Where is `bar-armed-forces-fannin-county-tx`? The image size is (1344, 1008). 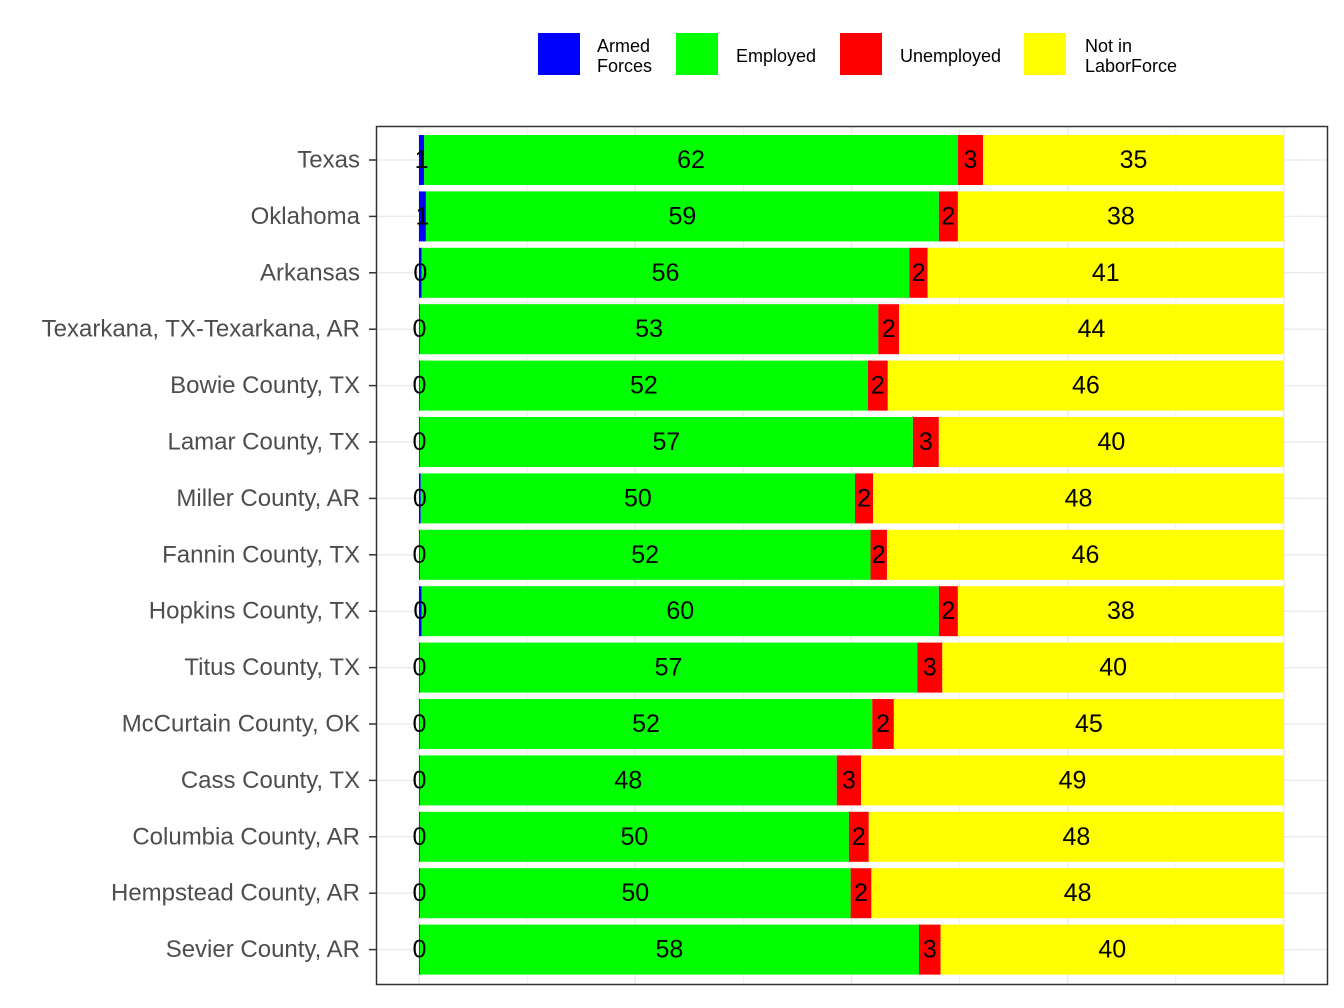 bar-armed-forces-fannin-county-tx is located at coordinates (419, 554).